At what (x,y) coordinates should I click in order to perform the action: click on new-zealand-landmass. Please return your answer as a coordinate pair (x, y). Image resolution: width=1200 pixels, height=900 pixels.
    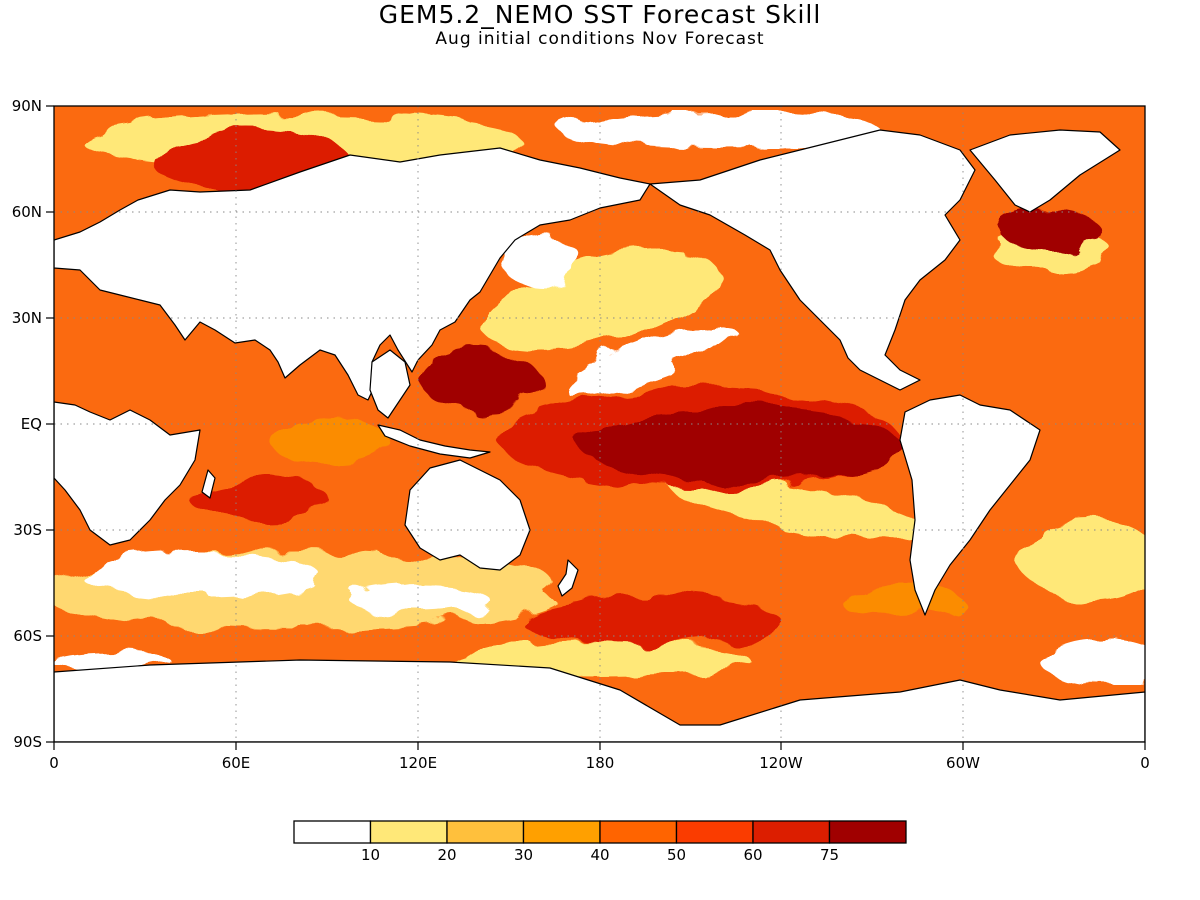
    Looking at the image, I should click on (568, 578).